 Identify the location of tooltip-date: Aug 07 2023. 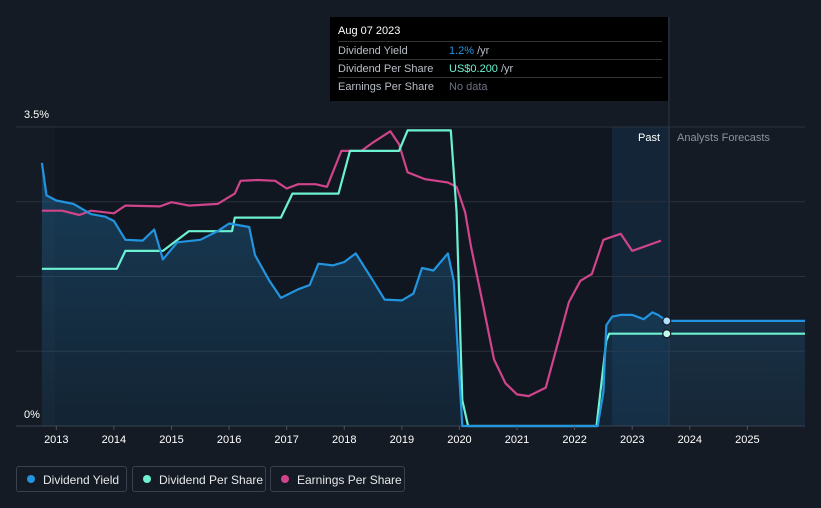
(369, 31).